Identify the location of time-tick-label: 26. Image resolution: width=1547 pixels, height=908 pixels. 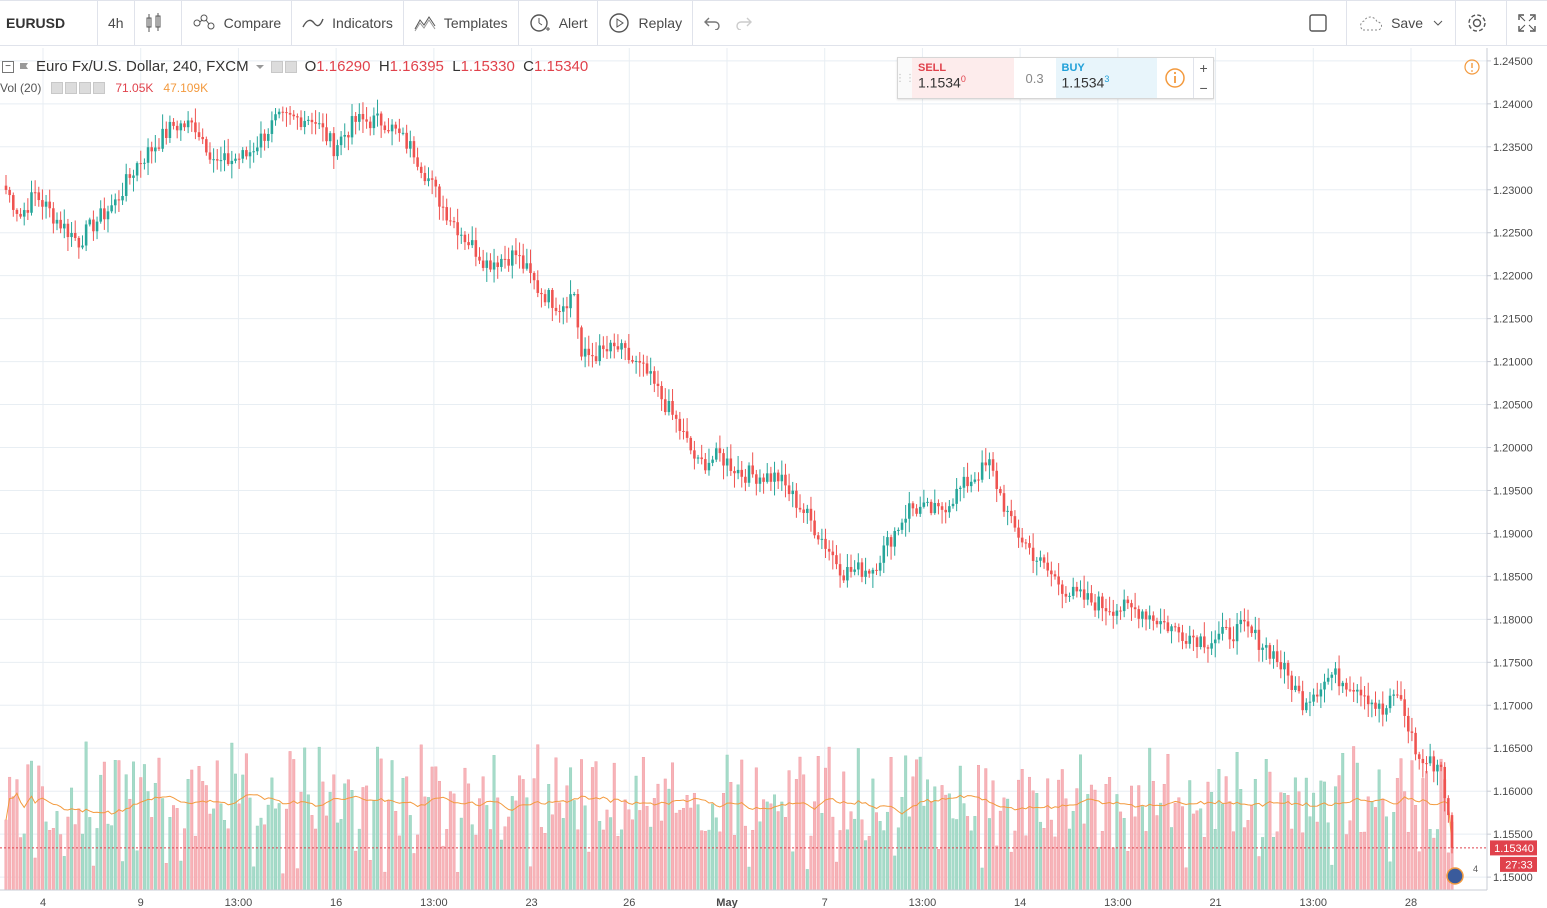
(629, 902).